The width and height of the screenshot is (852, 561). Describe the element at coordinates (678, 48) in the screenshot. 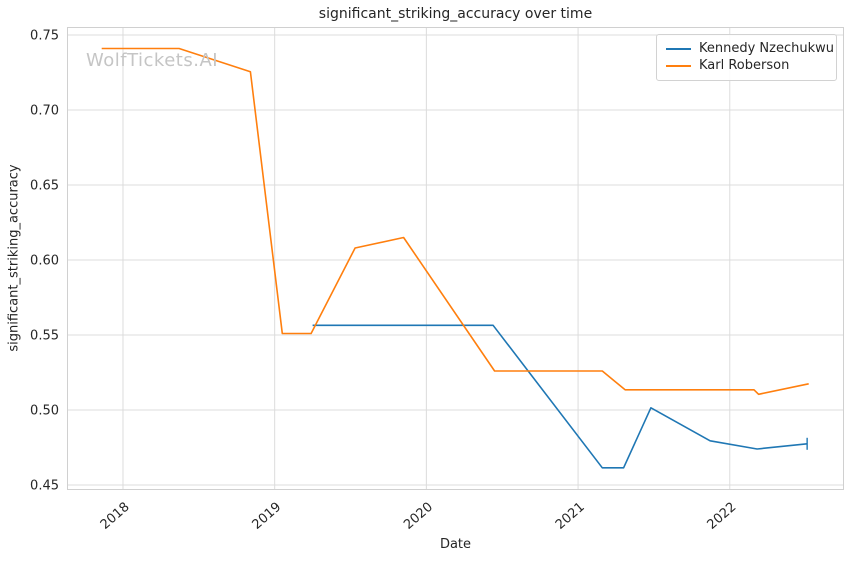

I see `legend-line-sample-blue` at that location.